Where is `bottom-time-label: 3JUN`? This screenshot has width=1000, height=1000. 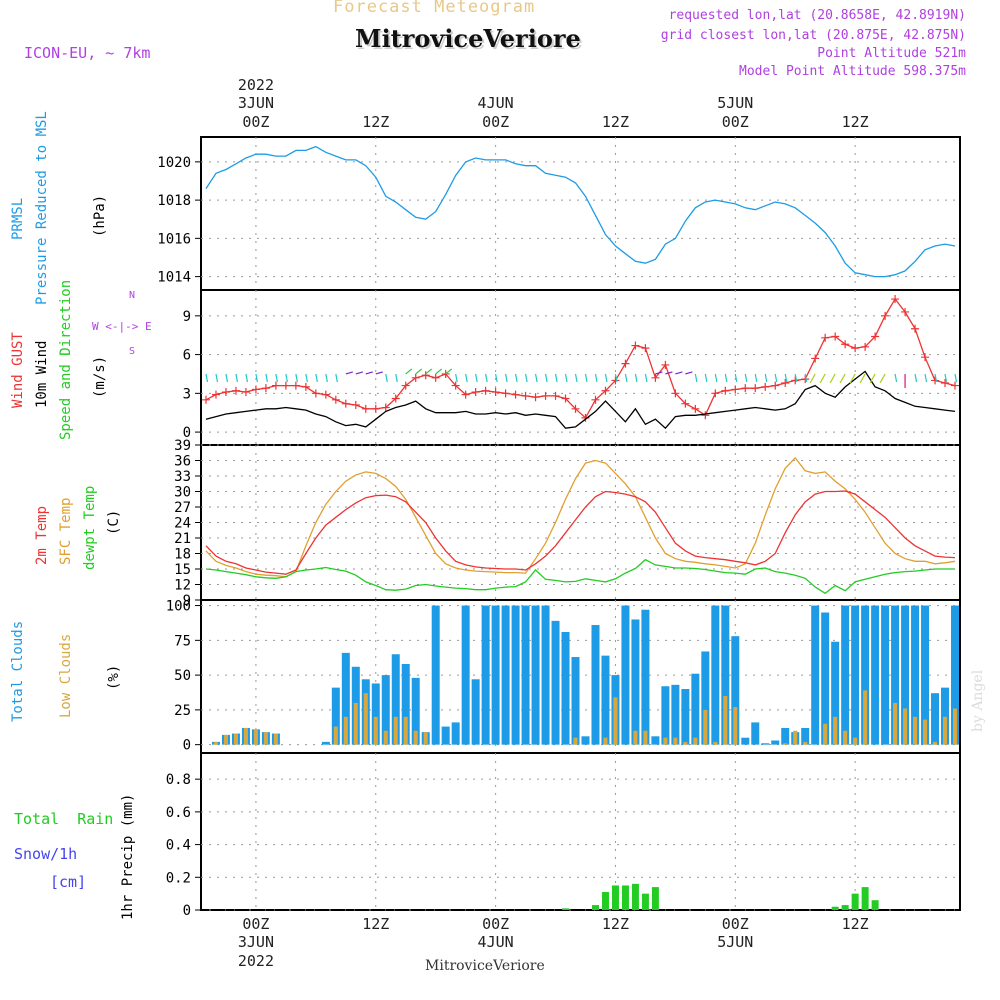 bottom-time-label: 3JUN is located at coordinates (256, 942).